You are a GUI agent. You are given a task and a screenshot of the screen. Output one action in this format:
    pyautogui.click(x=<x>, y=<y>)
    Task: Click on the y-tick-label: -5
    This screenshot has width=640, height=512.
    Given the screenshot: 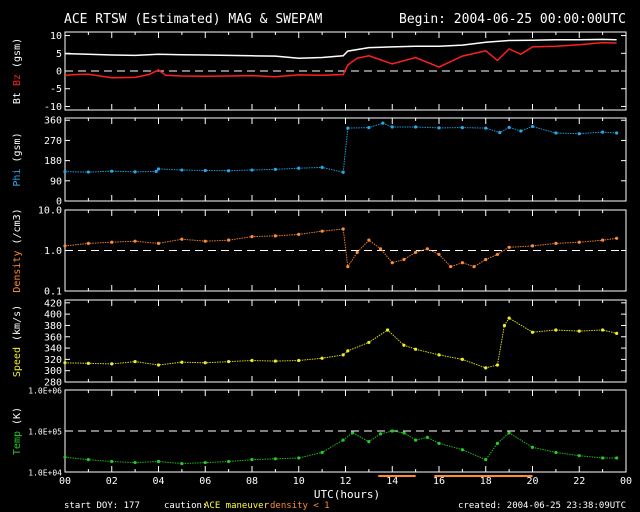 What is the action you would take?
    pyautogui.click(x=56, y=89)
    